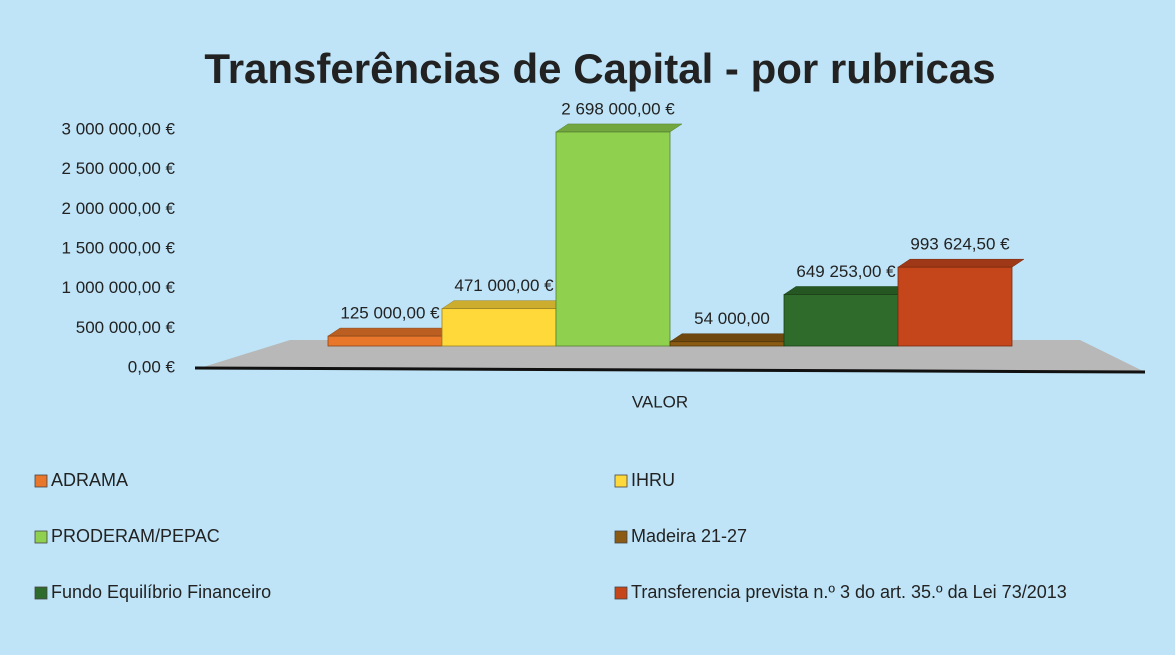 Image resolution: width=1175 pixels, height=655 pixels. I want to click on data-label: 54 000,00, so click(732, 318).